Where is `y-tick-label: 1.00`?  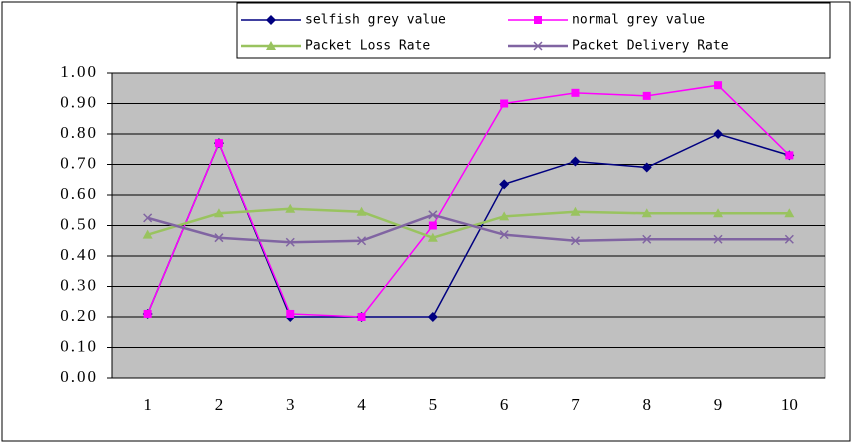 y-tick-label: 1.00 is located at coordinates (79, 71).